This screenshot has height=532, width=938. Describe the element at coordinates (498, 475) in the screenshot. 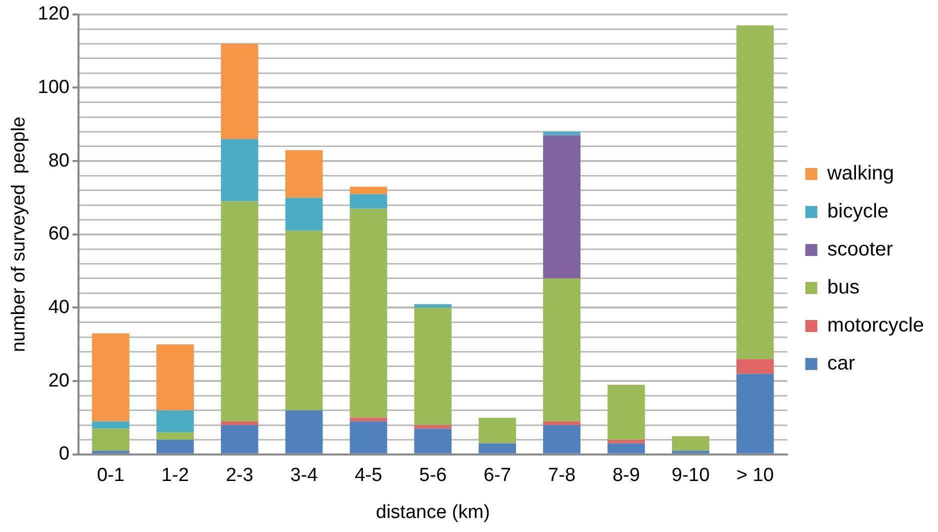

I see `x-tick-label: 6-7` at that location.